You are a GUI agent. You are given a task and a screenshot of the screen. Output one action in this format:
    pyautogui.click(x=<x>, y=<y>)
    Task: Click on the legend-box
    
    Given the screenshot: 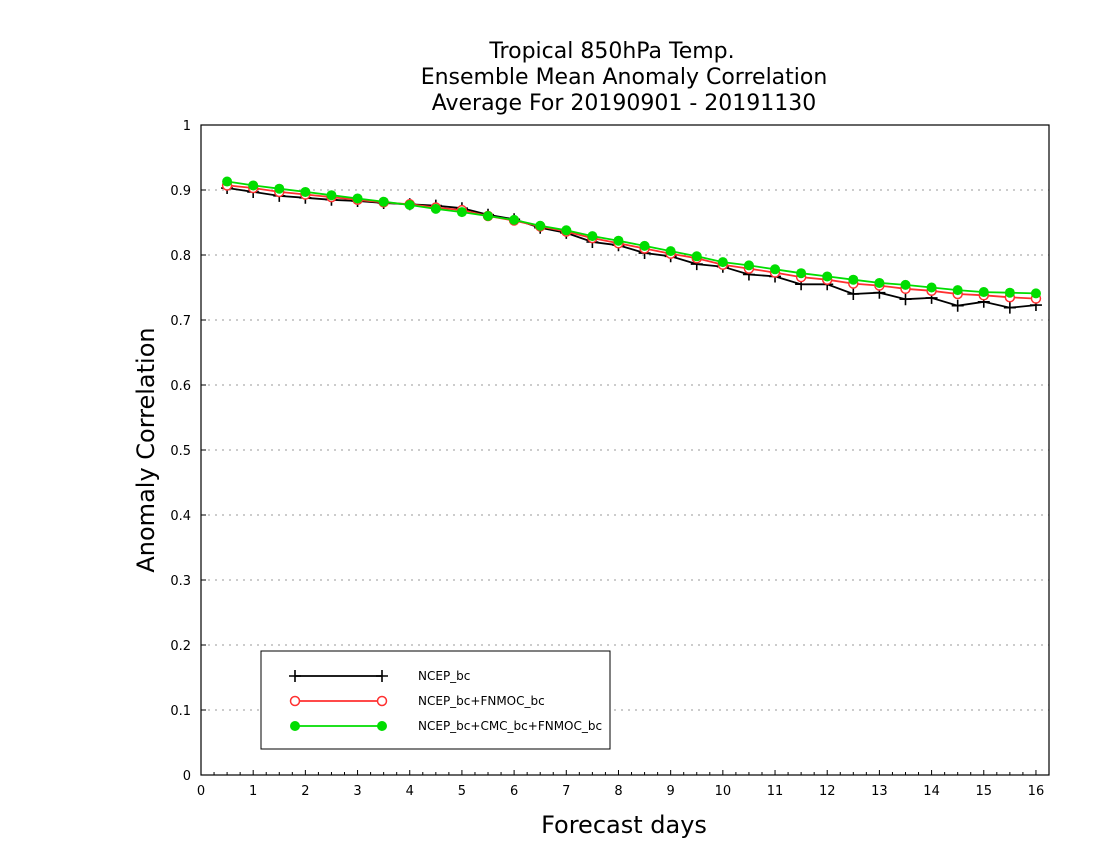 What is the action you would take?
    pyautogui.click(x=435, y=700)
    